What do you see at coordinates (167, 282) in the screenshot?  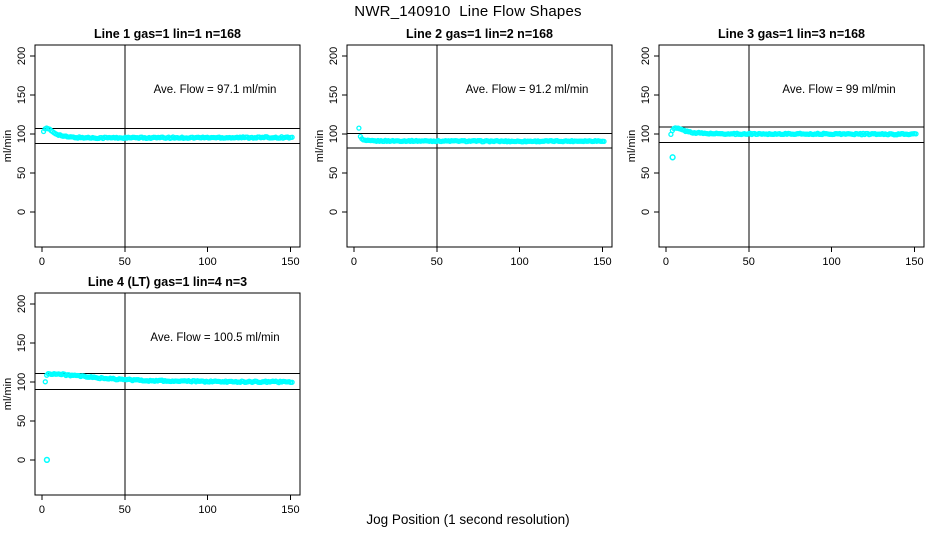 I see `panel-title: Line 4 (LT) gas=1 lin=4 n=3` at bounding box center [167, 282].